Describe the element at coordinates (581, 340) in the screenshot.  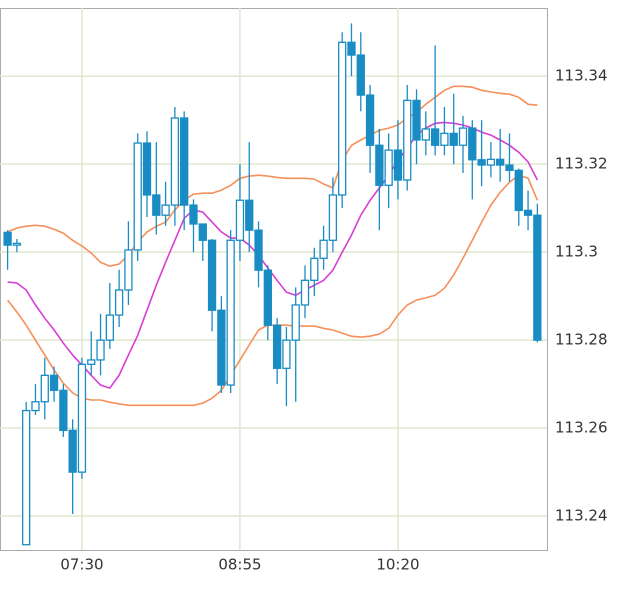
I see `y-tick-label: 113.28` at that location.